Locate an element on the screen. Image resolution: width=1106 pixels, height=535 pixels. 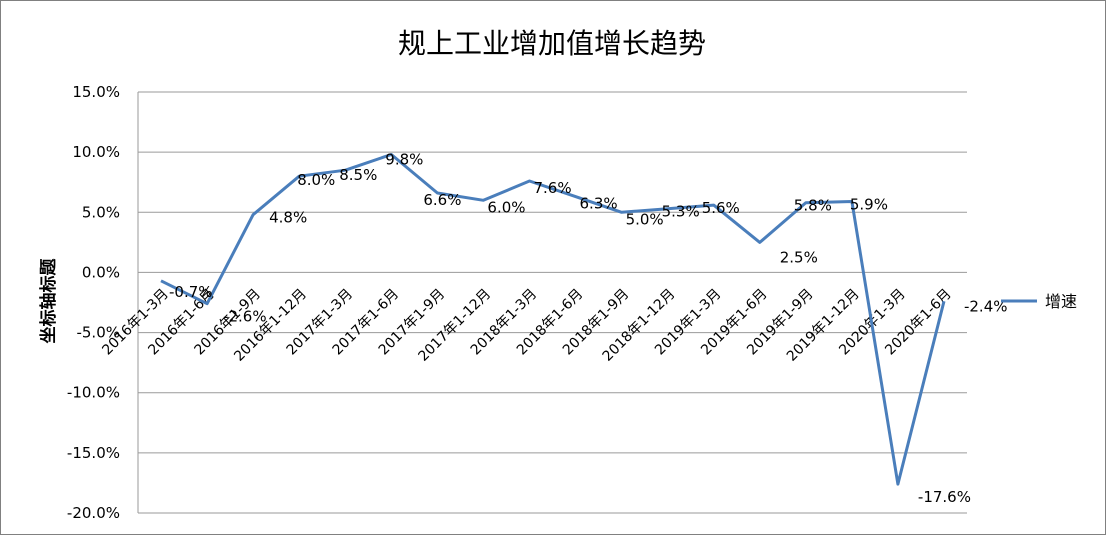
data-label: 7.6% is located at coordinates (552, 188).